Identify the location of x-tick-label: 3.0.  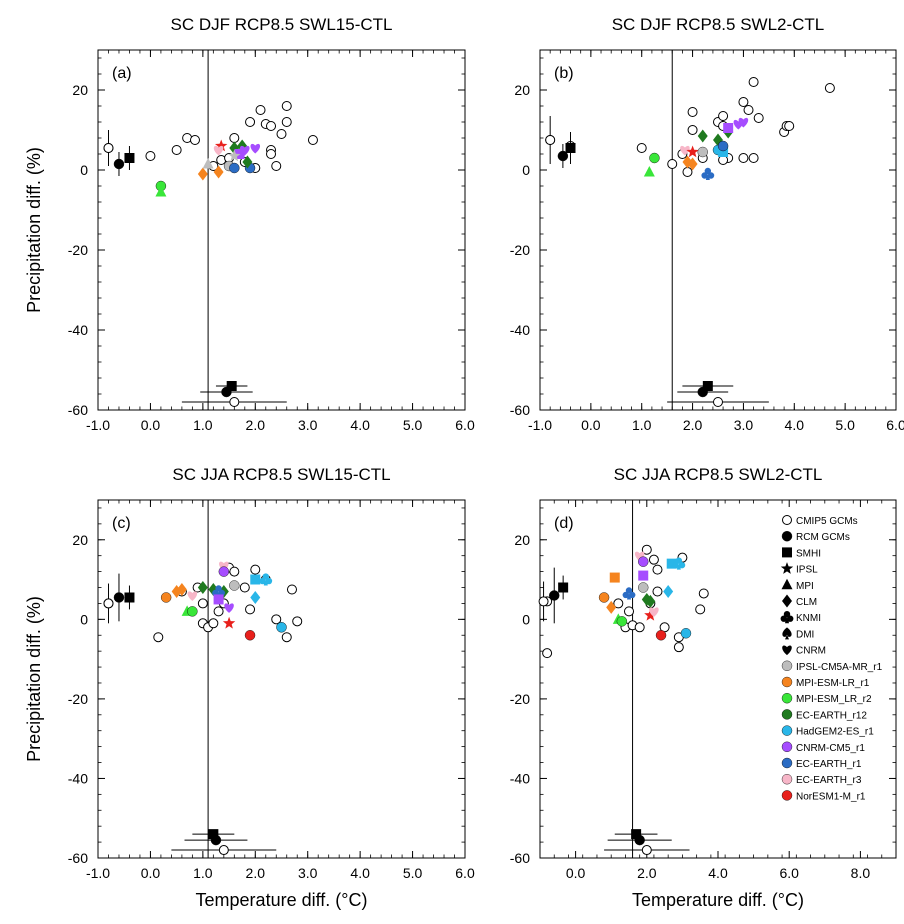
(744, 425).